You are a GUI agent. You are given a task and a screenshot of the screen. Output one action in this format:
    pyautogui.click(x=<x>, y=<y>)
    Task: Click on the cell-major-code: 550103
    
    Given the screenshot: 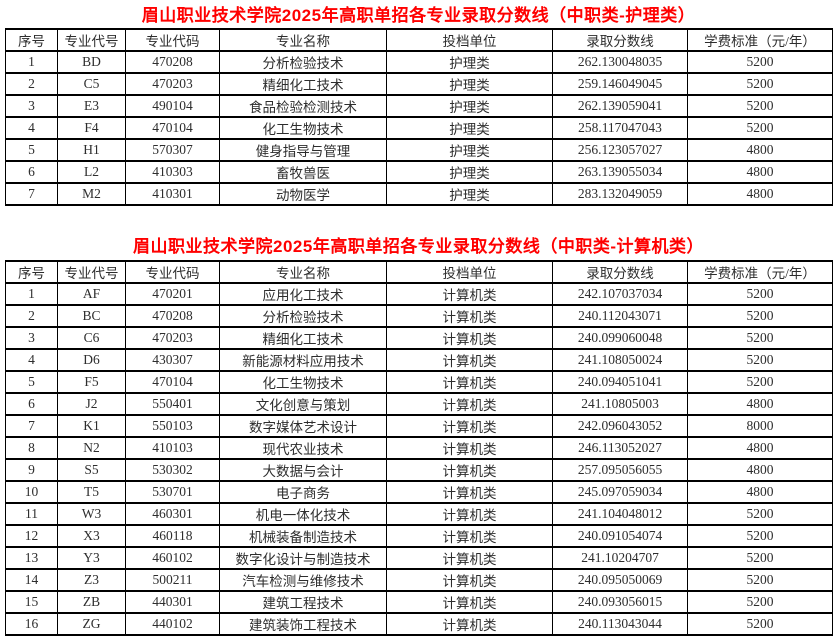 What is the action you would take?
    pyautogui.click(x=172, y=426)
    